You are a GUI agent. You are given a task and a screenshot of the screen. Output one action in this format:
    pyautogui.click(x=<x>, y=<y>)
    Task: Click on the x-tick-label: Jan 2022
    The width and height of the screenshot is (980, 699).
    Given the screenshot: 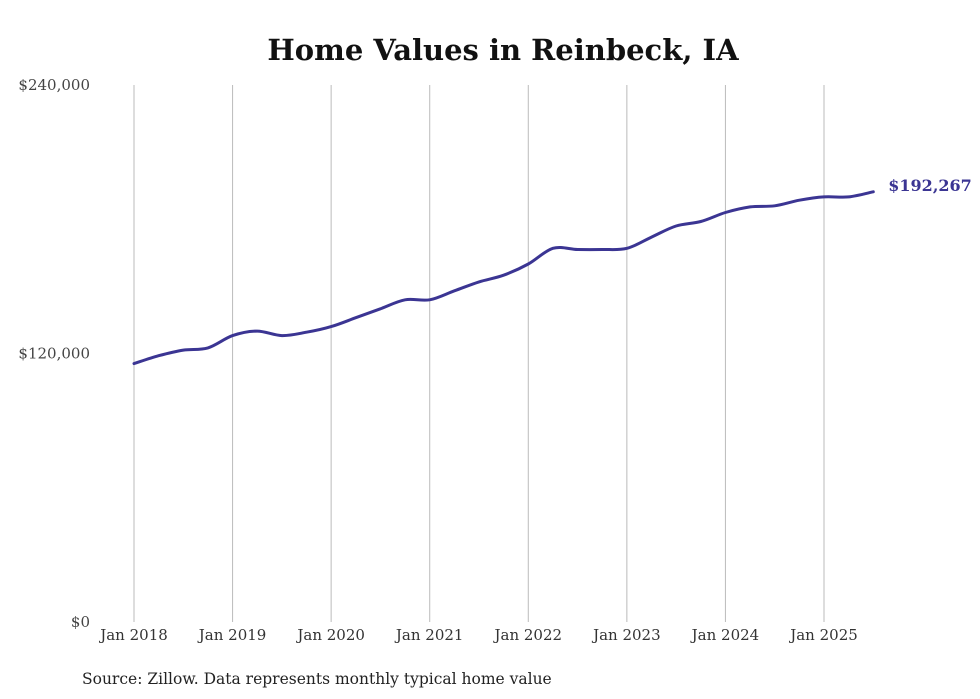 What is the action you would take?
    pyautogui.click(x=528, y=635)
    